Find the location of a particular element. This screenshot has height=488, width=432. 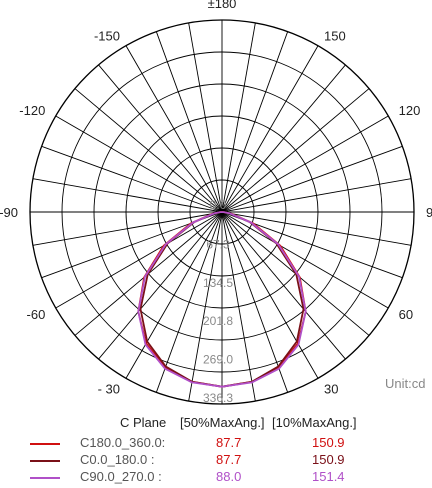

legend-row: C90.0_270.0 : 88.0 151.4 is located at coordinates (216, 478).